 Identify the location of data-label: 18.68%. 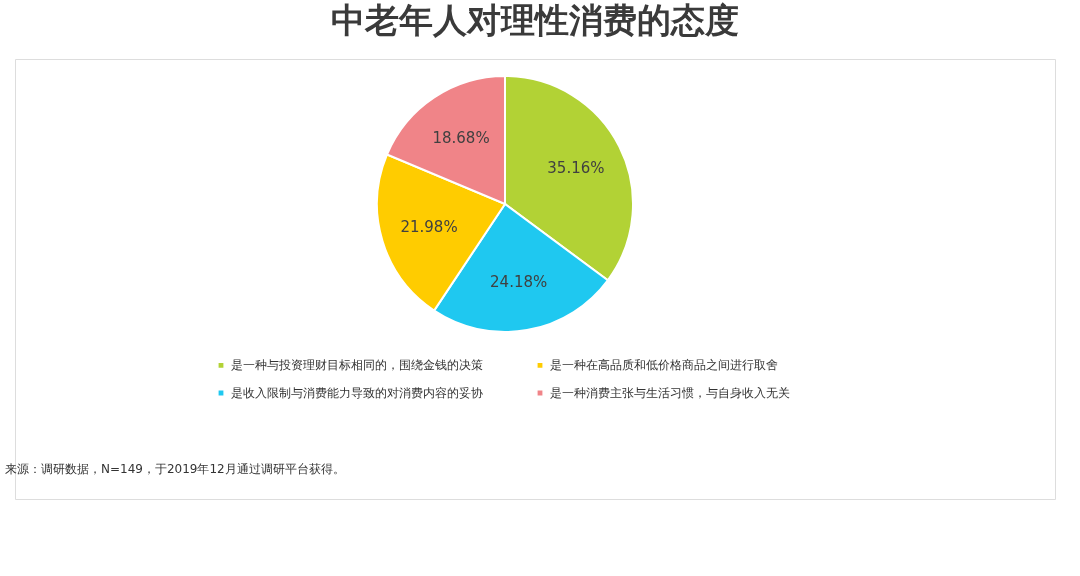
(461, 137).